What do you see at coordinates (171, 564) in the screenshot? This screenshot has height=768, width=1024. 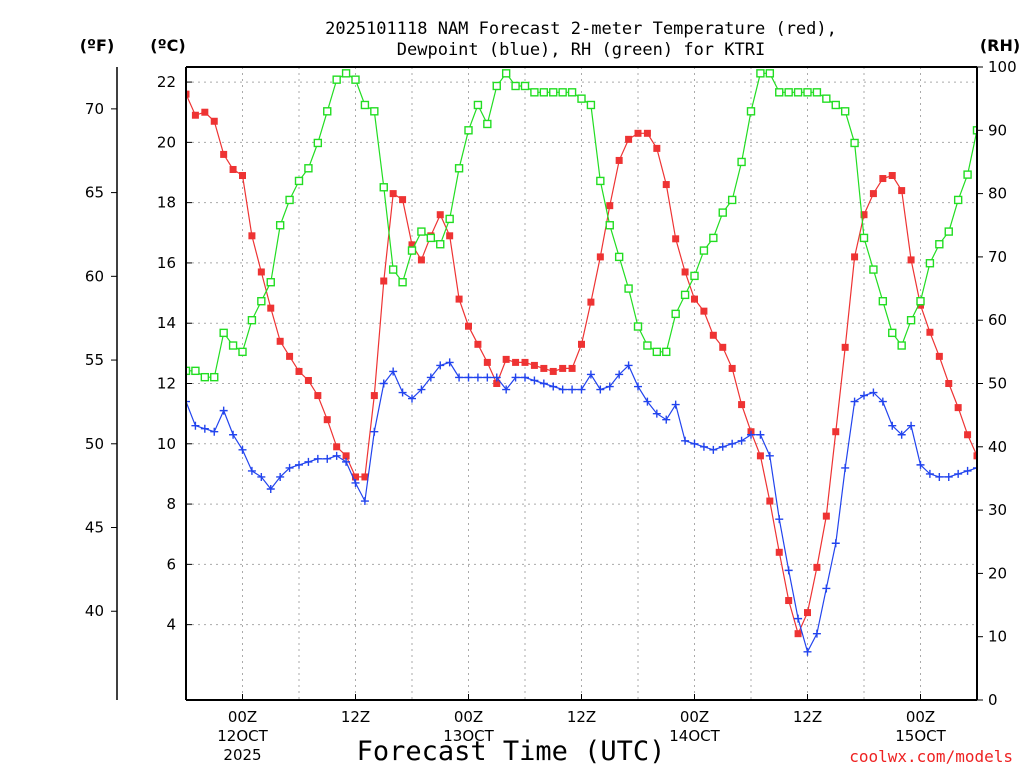 I see `celsius-tick-label: 6` at bounding box center [171, 564].